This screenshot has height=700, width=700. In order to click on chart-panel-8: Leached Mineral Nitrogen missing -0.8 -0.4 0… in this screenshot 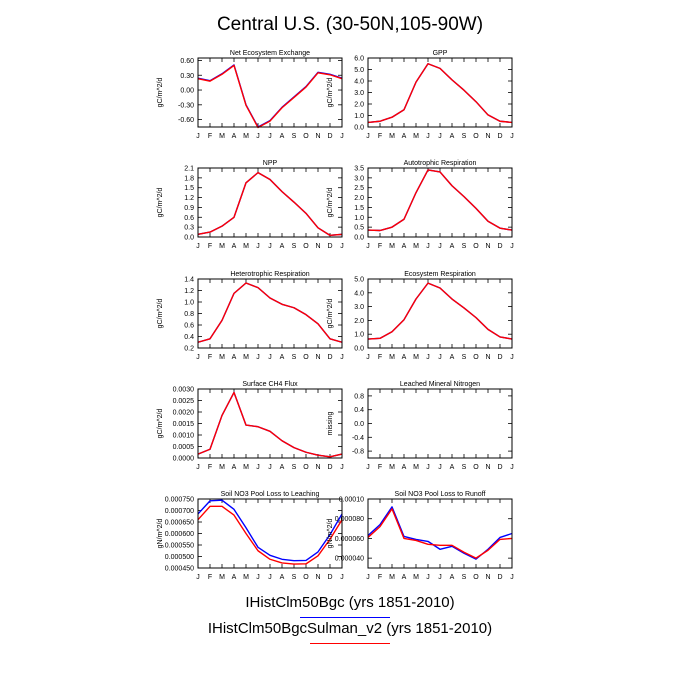, I will do `click(420, 426)`.